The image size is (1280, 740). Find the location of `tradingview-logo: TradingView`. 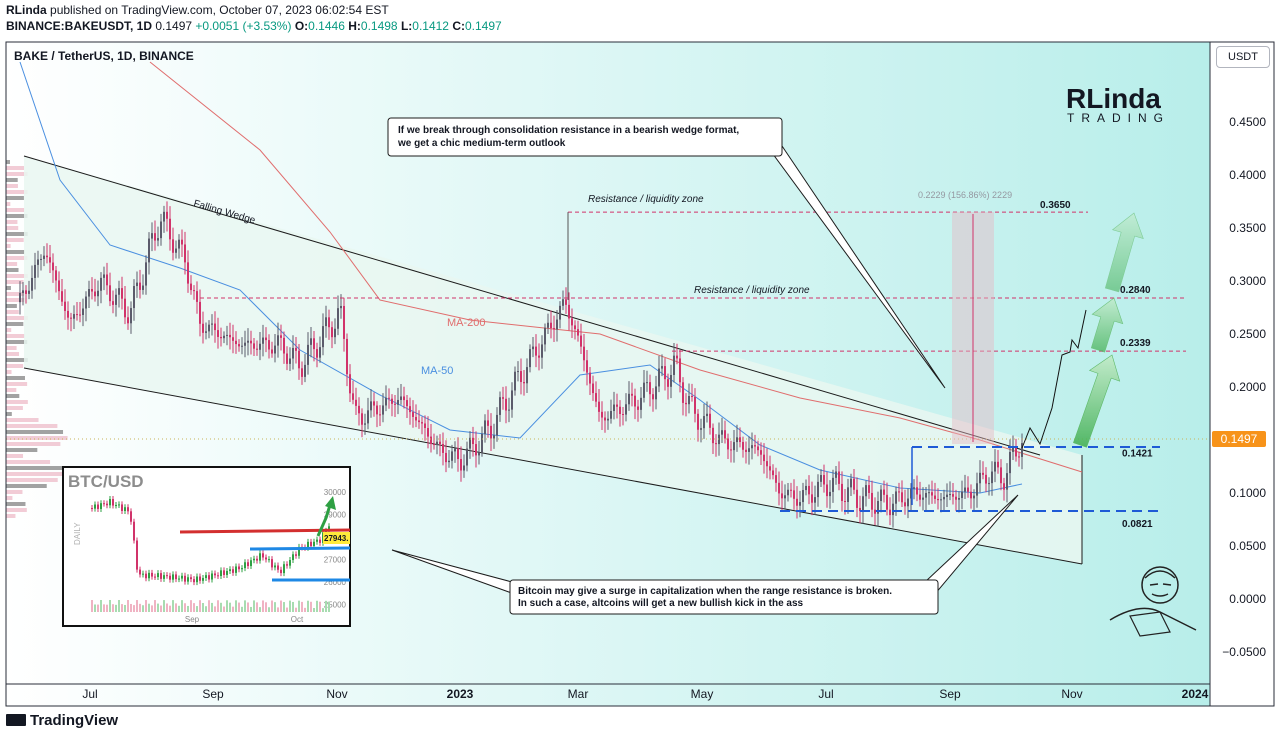

tradingview-logo: TradingView is located at coordinates (62, 720).